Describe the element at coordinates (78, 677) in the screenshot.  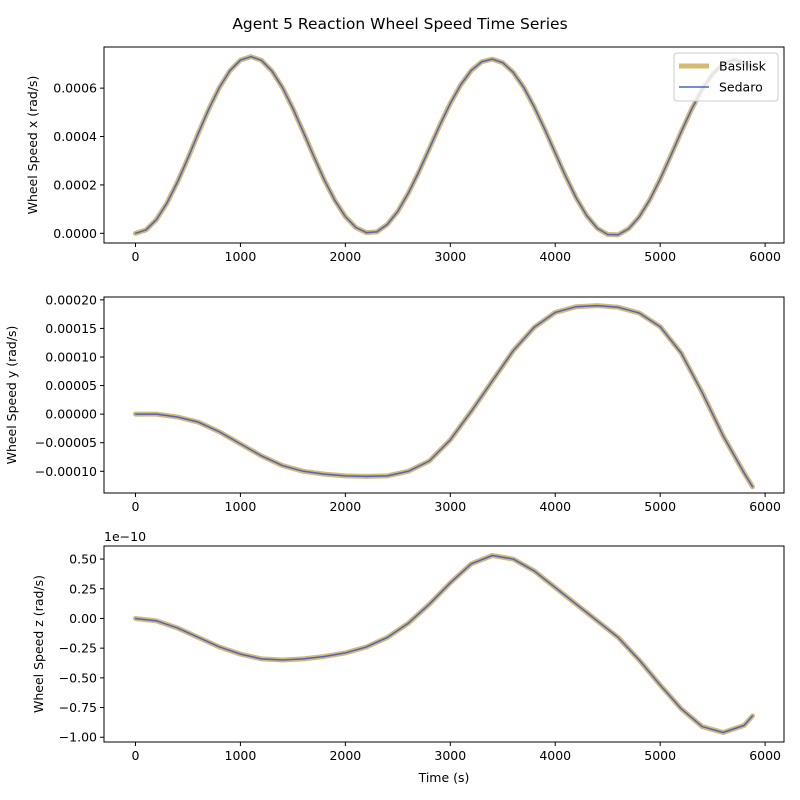
I see `y-tick-label: −0.50` at that location.